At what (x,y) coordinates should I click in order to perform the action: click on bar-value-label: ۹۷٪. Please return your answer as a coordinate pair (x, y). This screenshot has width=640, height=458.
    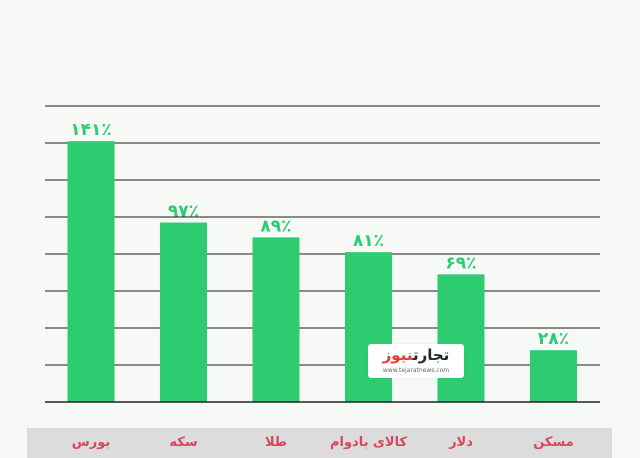
    Looking at the image, I should click on (183, 212).